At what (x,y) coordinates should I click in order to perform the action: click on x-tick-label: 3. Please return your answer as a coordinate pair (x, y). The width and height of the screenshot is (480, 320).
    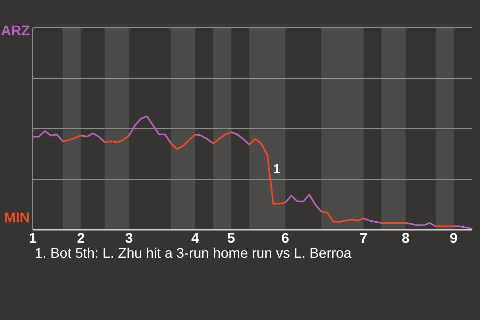
    Looking at the image, I should click on (129, 238).